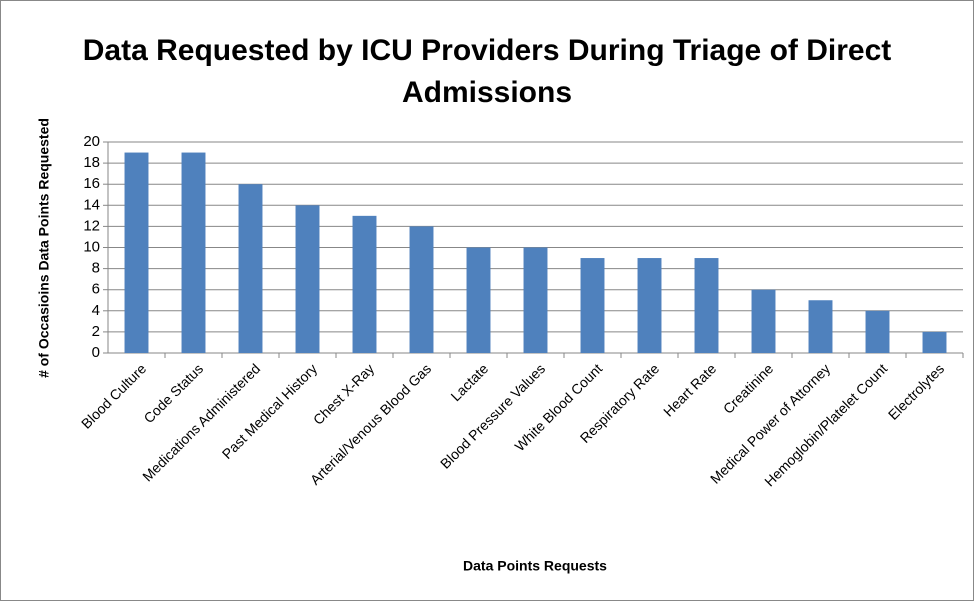 This screenshot has width=974, height=601. I want to click on y-tick-label: 10, so click(91, 246).